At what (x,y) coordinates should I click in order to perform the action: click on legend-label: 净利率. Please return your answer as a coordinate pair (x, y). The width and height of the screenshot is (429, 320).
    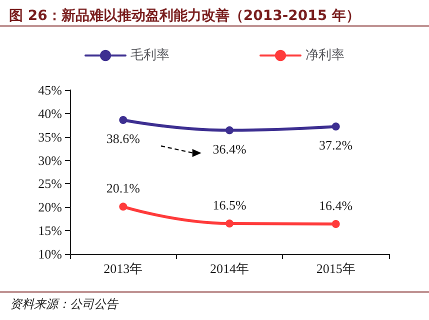
    Looking at the image, I should click on (325, 55).